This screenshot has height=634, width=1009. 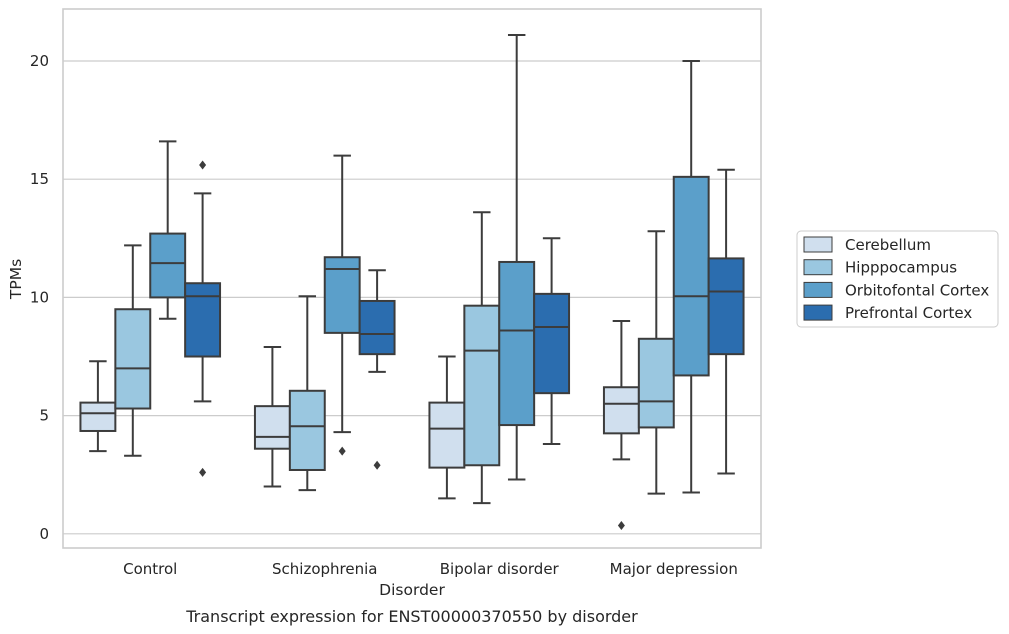 I want to click on x-axis-label: Disorder, so click(x=412, y=590).